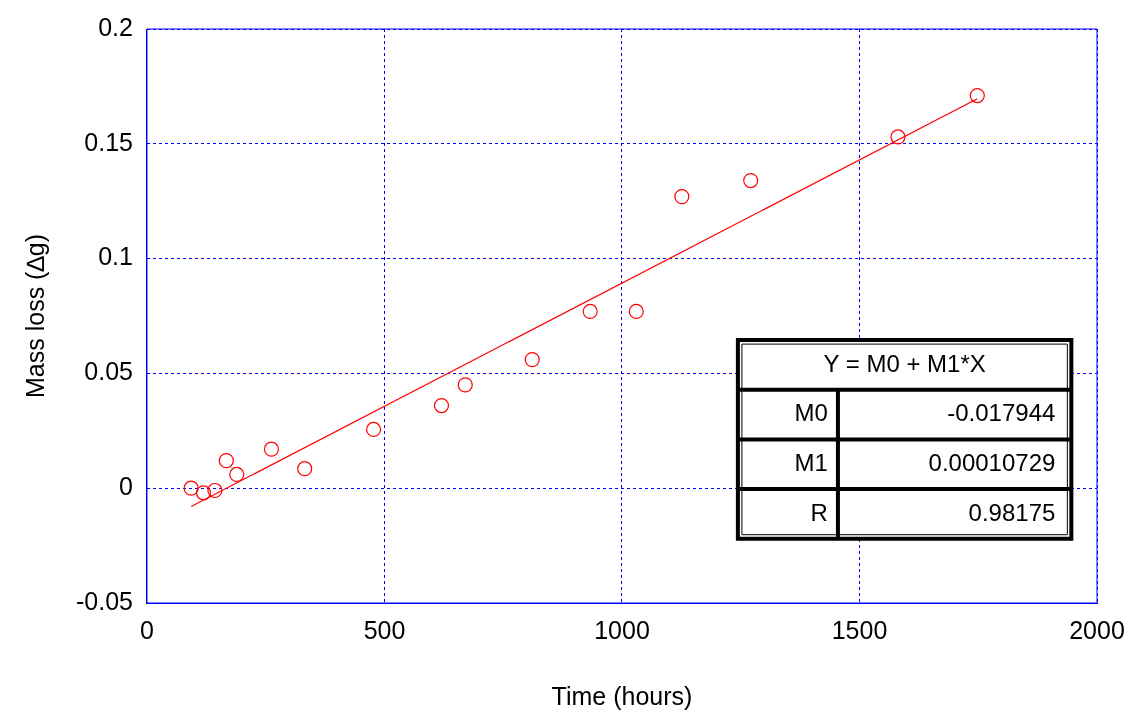 The image size is (1141, 723). Describe the element at coordinates (1097, 629) in the screenshot. I see `x-tick-label: 2000` at that location.